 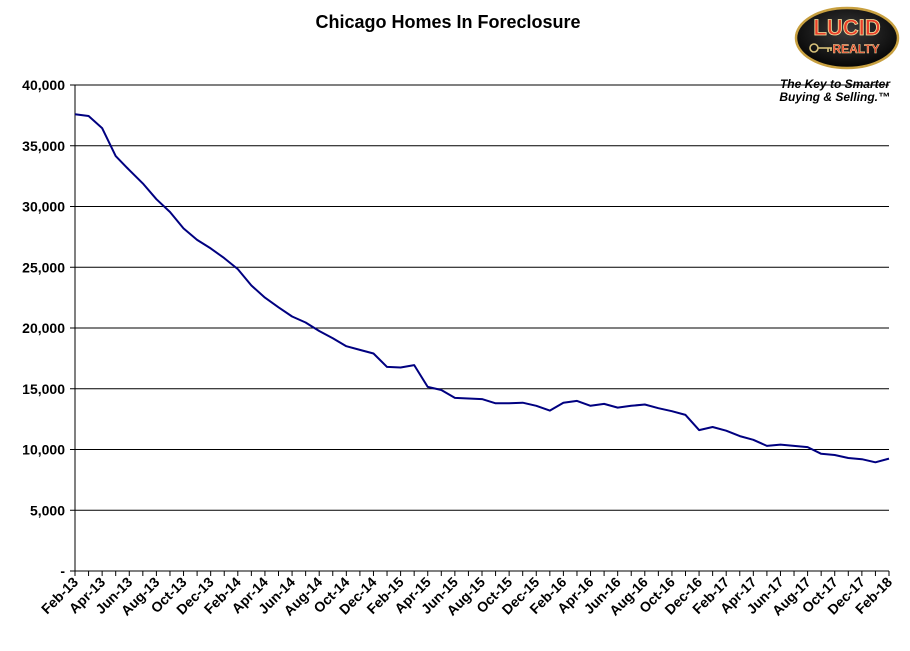 What do you see at coordinates (834, 84) in the screenshot?
I see `tagline-line-1: The Key to Smarter` at bounding box center [834, 84].